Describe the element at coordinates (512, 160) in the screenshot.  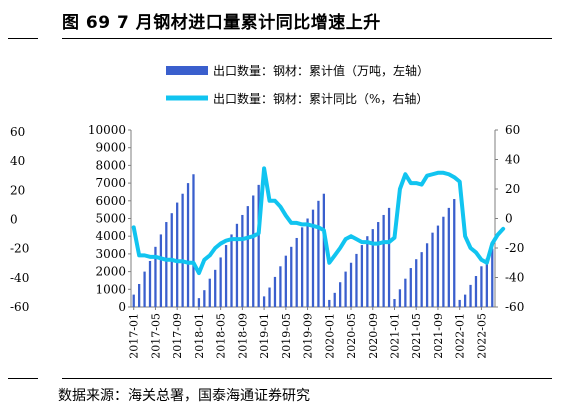
I see `right-tick-label: 40` at that location.